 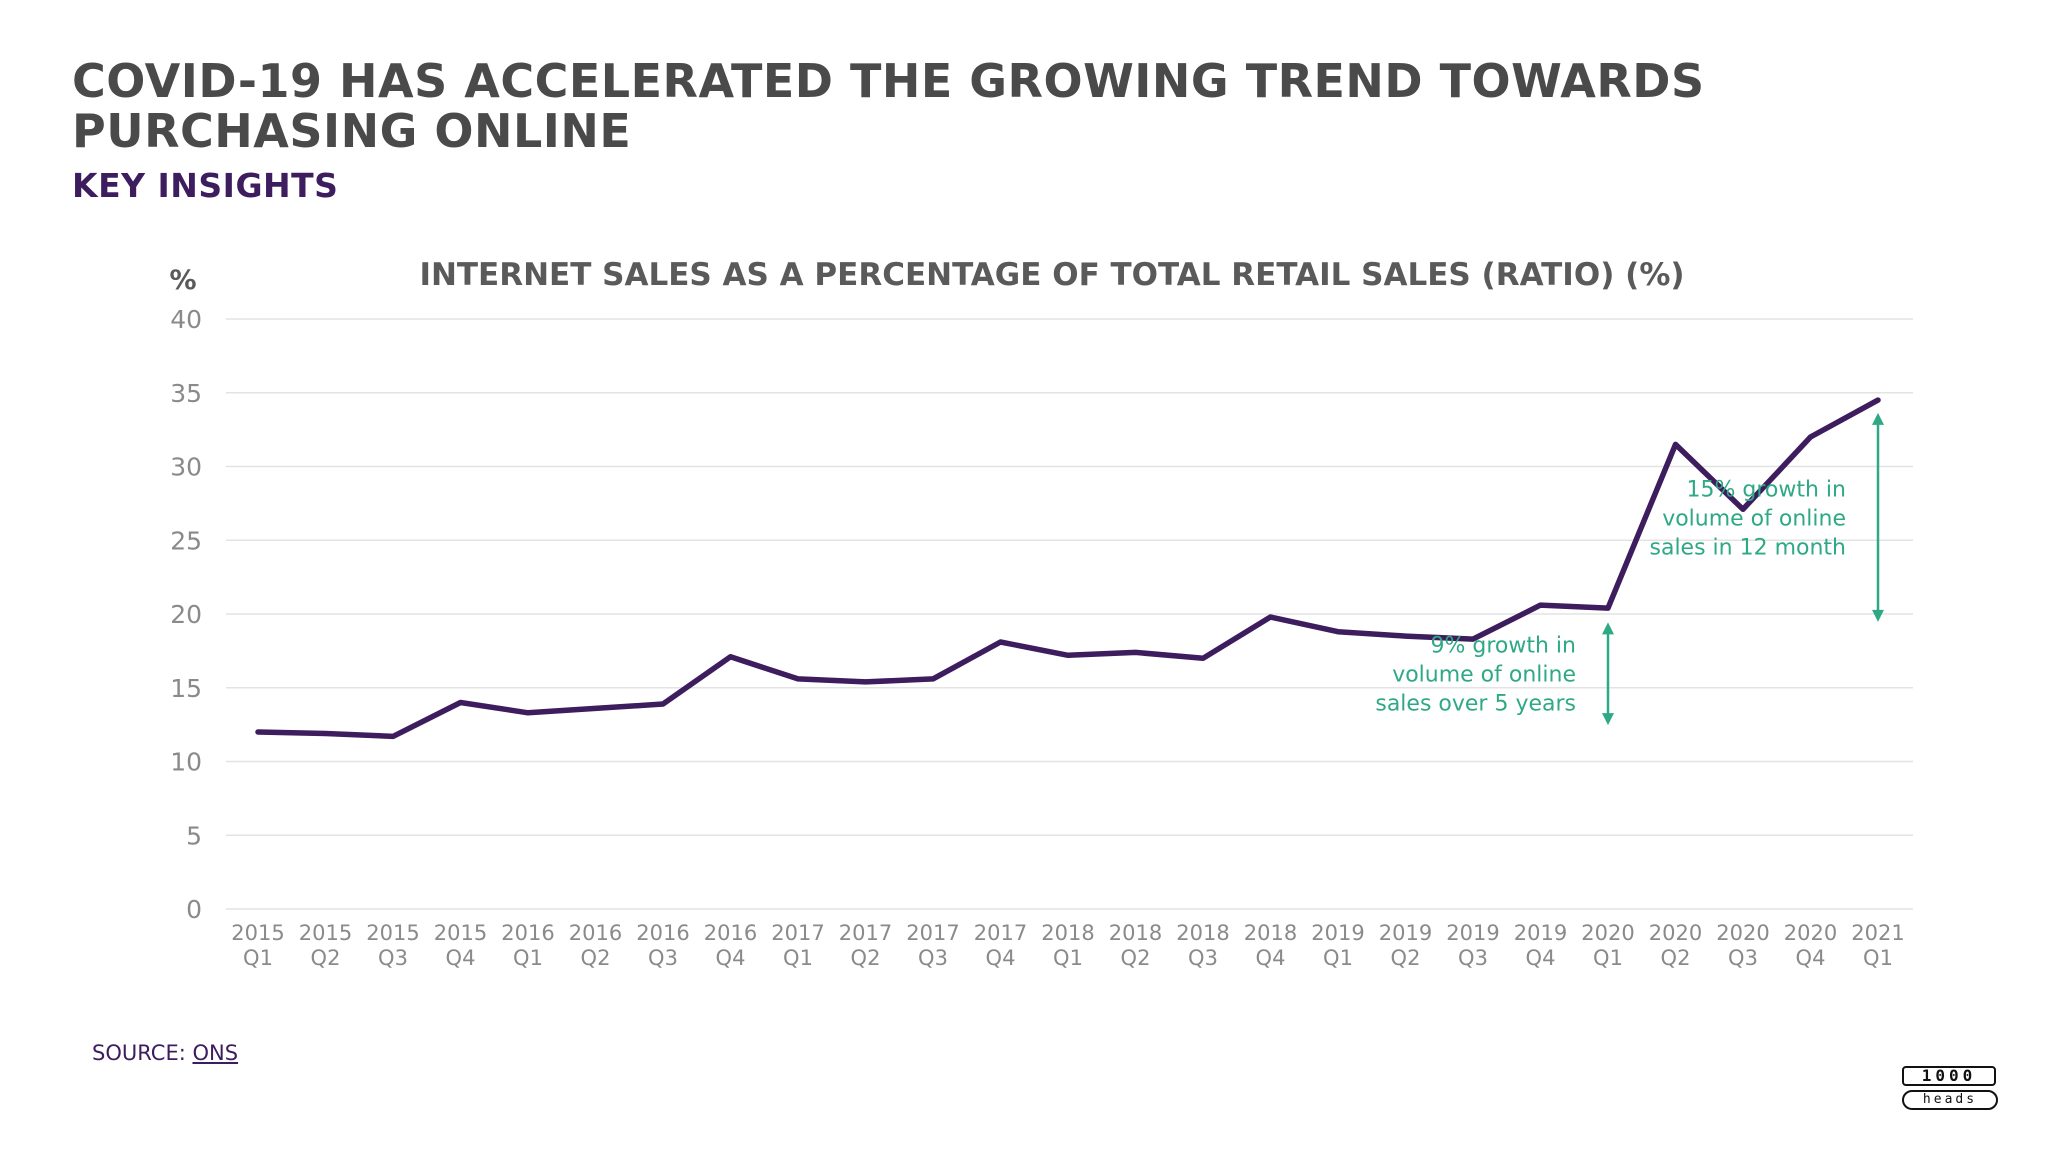 What do you see at coordinates (142, 1053) in the screenshot?
I see `source-prefix: SOURCE:` at bounding box center [142, 1053].